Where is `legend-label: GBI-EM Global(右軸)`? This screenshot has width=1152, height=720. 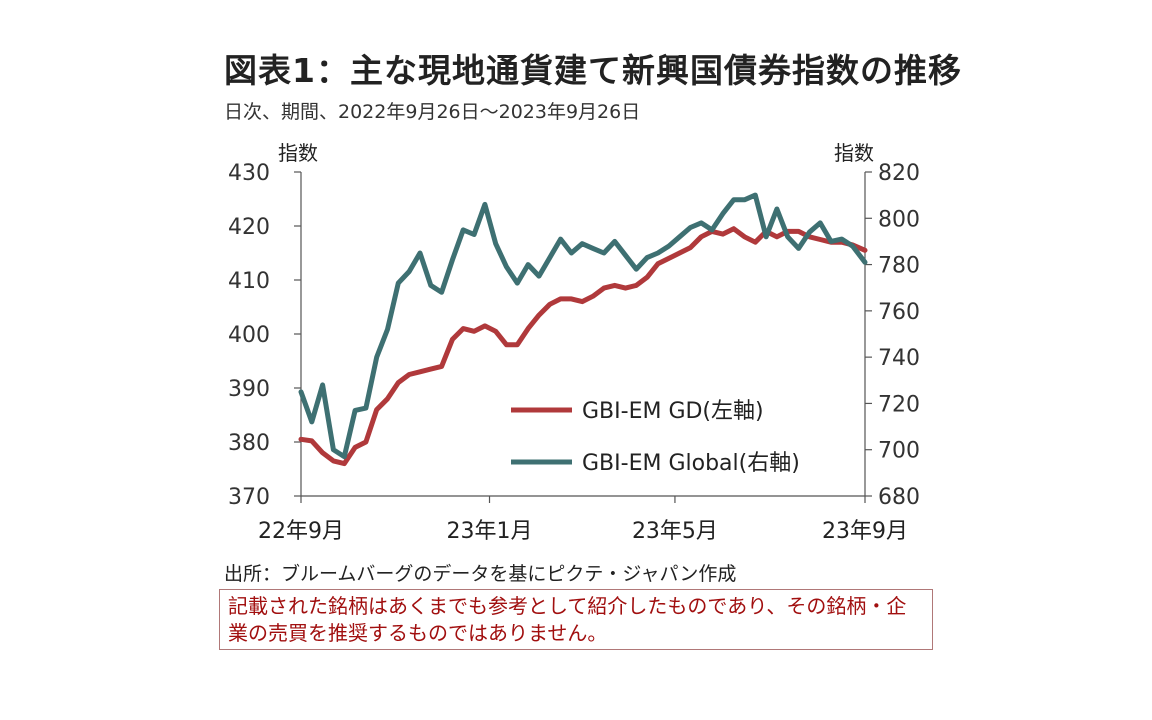 legend-label: GBI-EM Global(右軸) is located at coordinates (691, 463).